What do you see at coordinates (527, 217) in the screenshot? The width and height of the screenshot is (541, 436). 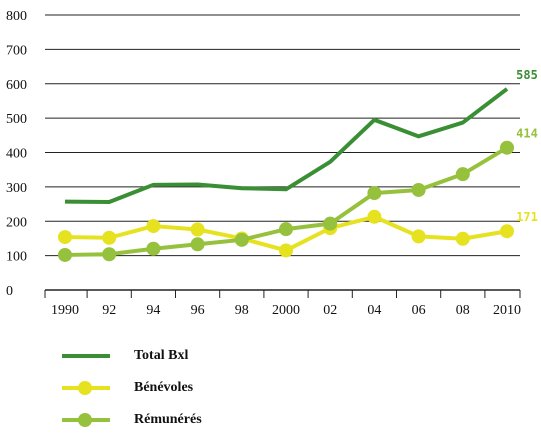 I see `end-label-1: 171` at bounding box center [527, 217].